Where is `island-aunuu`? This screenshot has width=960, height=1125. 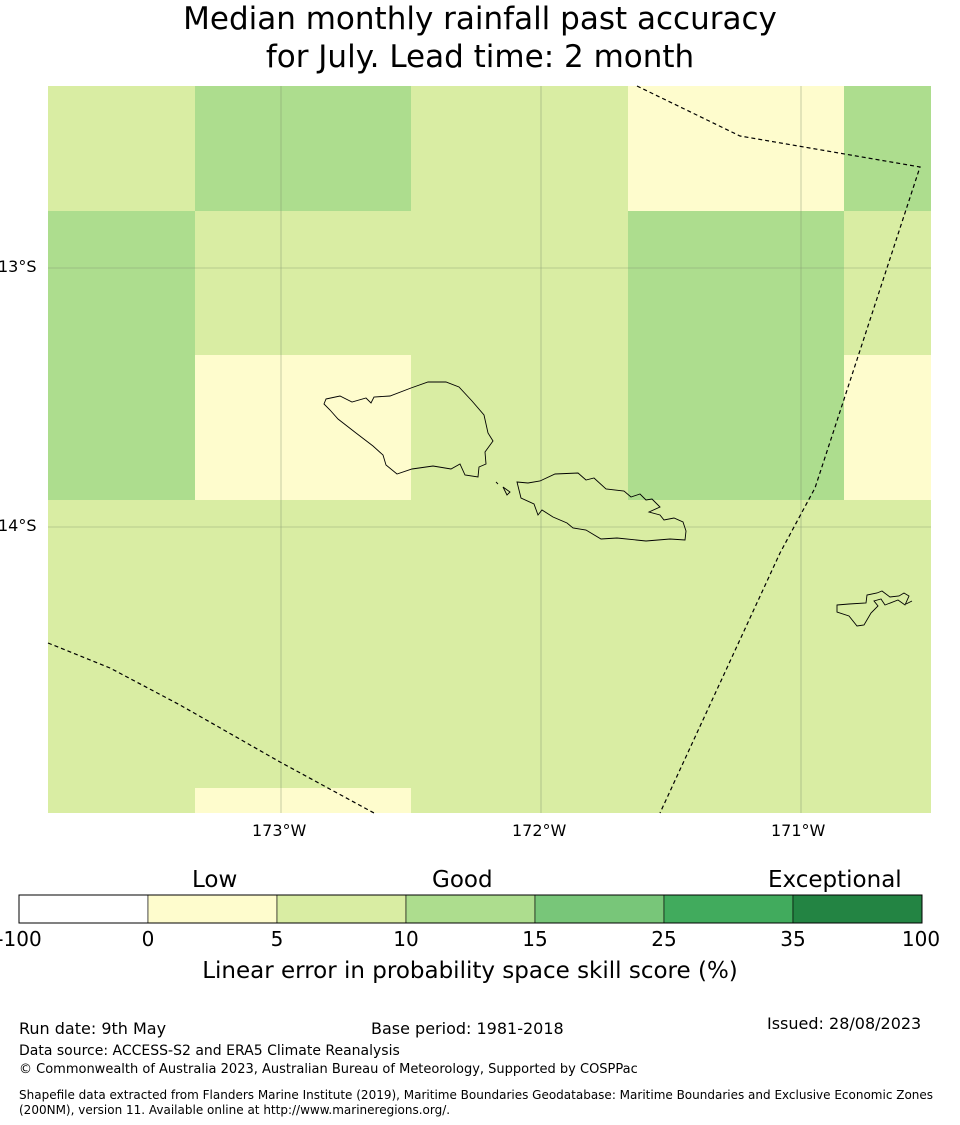
island-aunuu is located at coordinates (909, 602).